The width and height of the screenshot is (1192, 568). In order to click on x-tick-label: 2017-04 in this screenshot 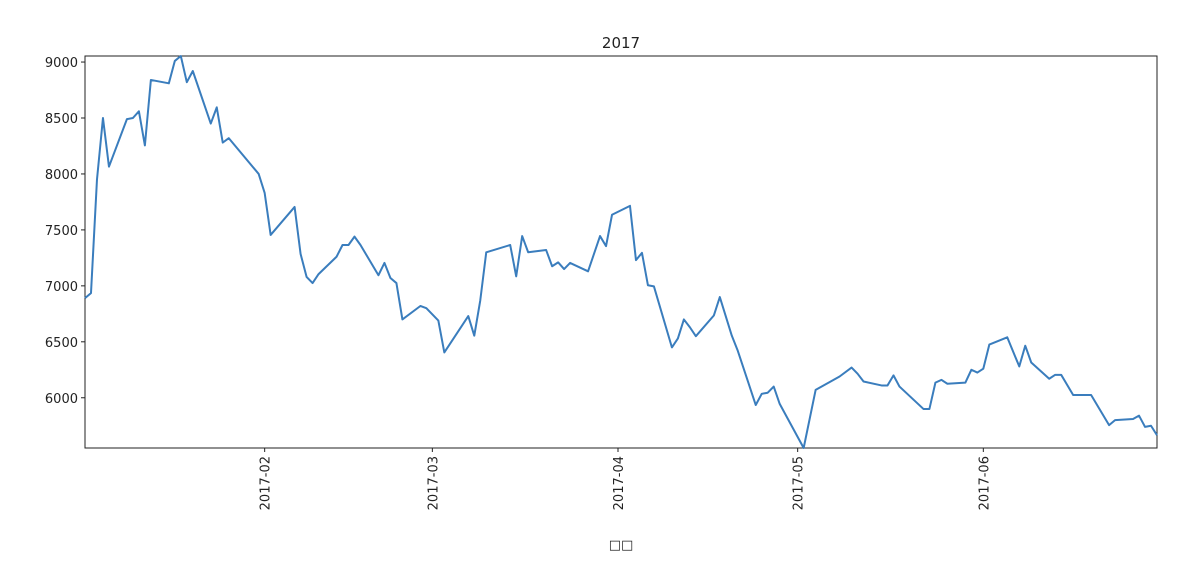, I will do `click(619, 483)`.